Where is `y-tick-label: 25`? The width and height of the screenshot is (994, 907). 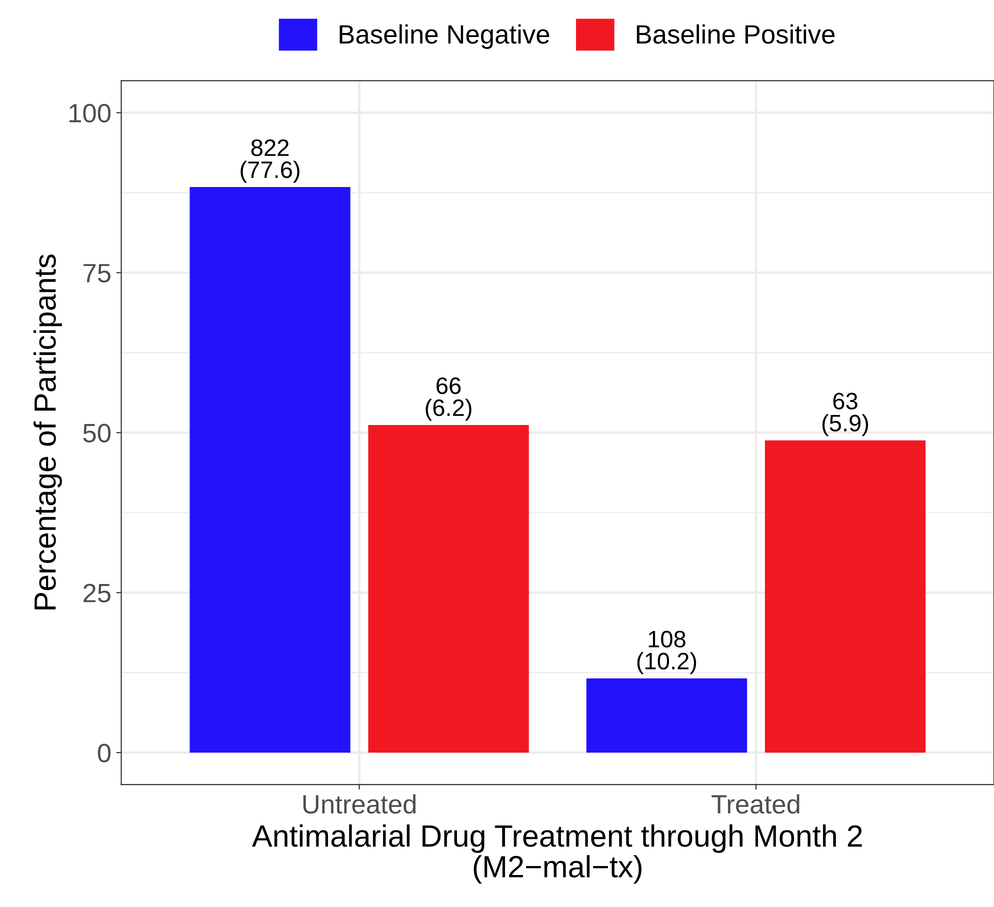 y-tick-label: 25 is located at coordinates (97, 593).